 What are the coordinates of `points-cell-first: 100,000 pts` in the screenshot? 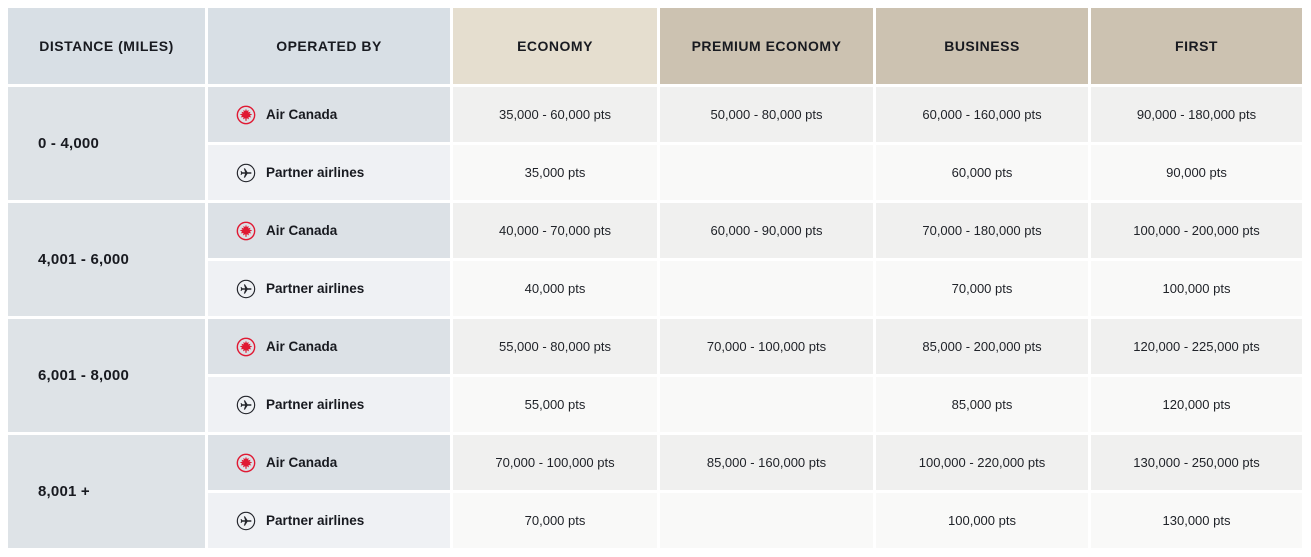 It's located at (1196, 288).